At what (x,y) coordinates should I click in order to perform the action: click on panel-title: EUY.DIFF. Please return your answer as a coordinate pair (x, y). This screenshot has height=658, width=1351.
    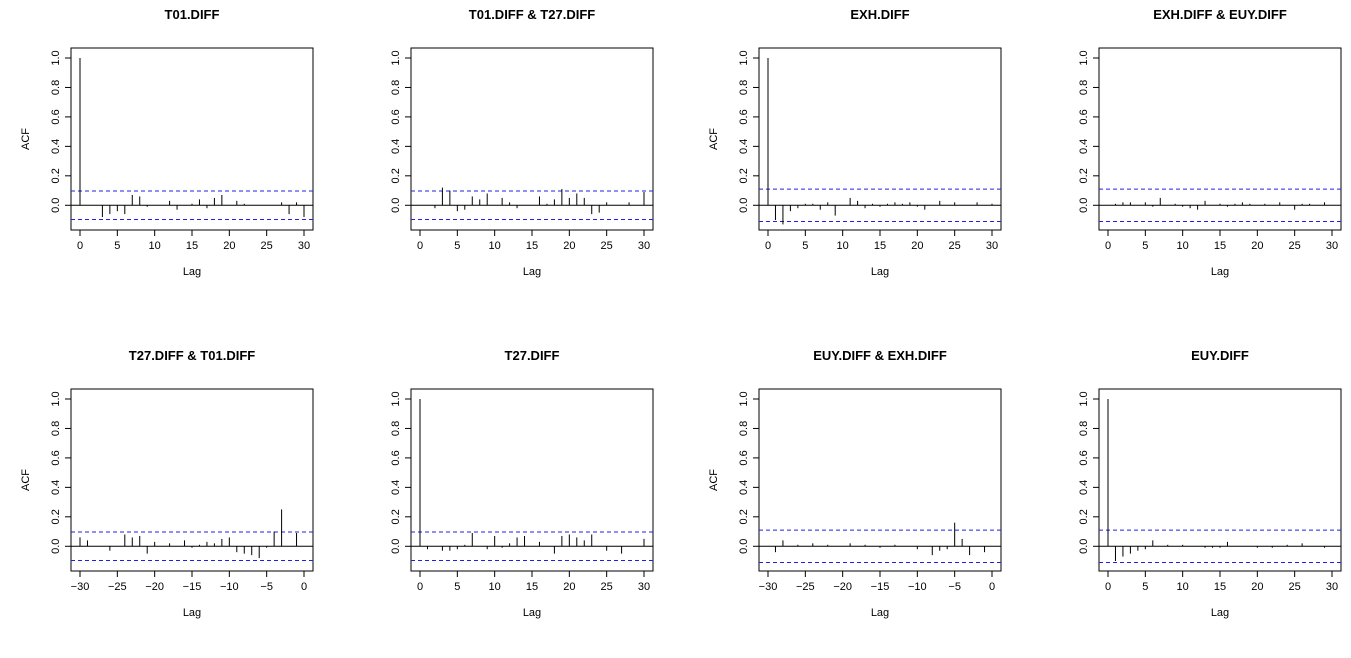
    Looking at the image, I should click on (1220, 355).